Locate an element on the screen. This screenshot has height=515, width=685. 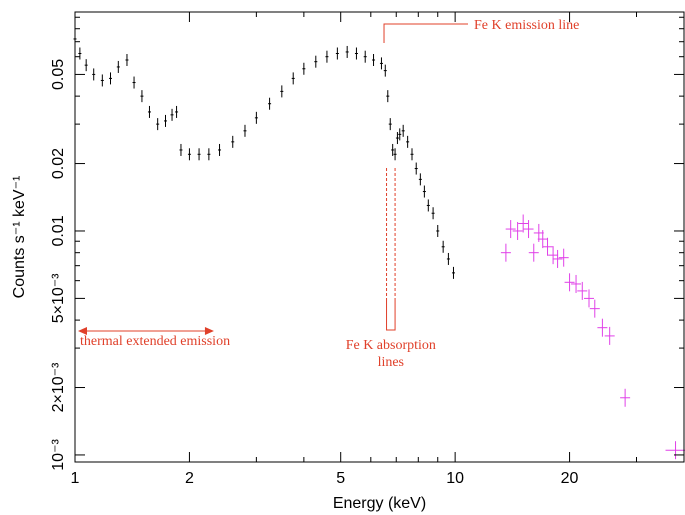
x-tick-label: 1 is located at coordinates (75, 478).